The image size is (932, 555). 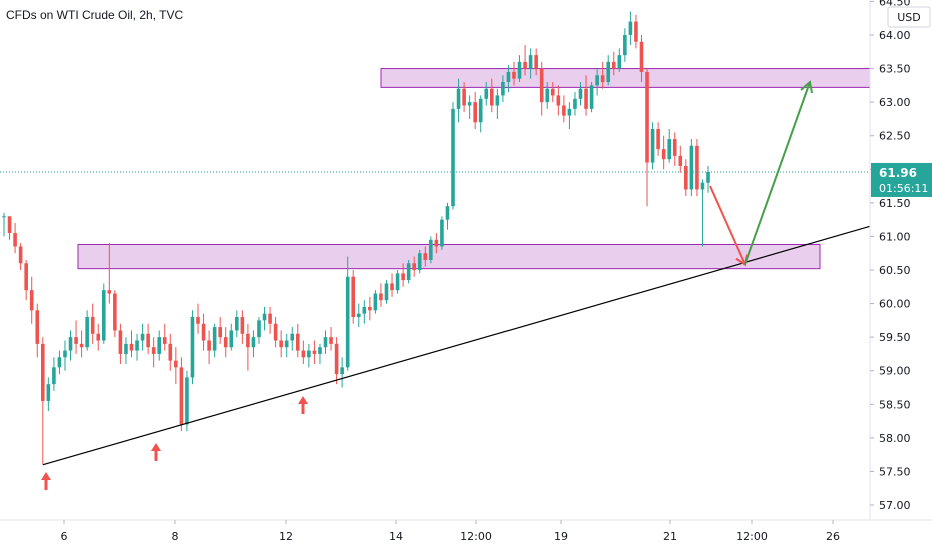 What do you see at coordinates (895, 371) in the screenshot?
I see `price-tick-label: 59.00` at bounding box center [895, 371].